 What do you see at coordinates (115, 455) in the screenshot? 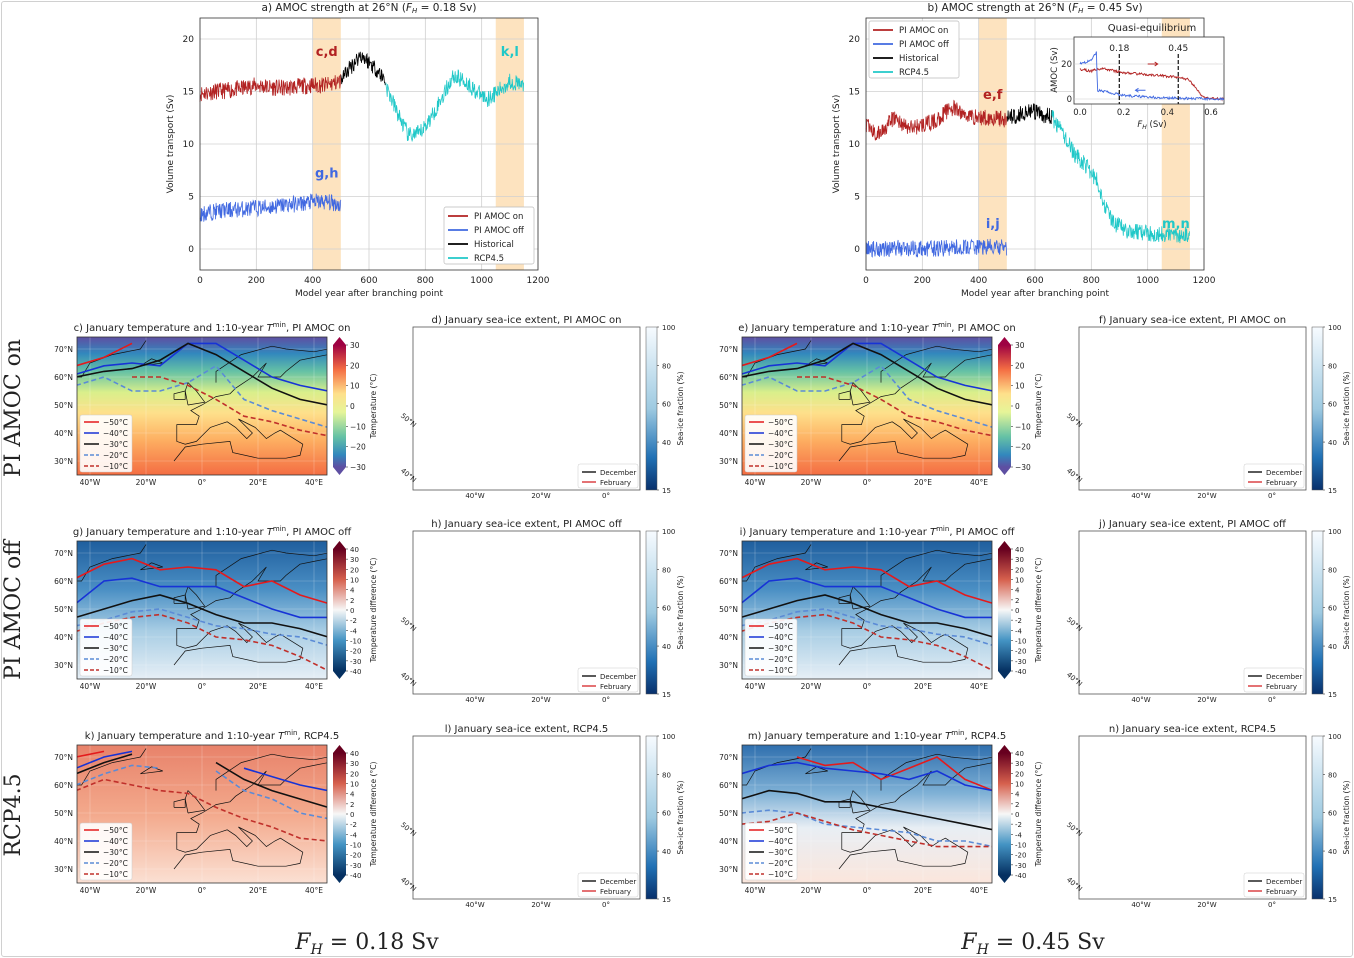
I see `legend-entry: −20°C` at bounding box center [115, 455].